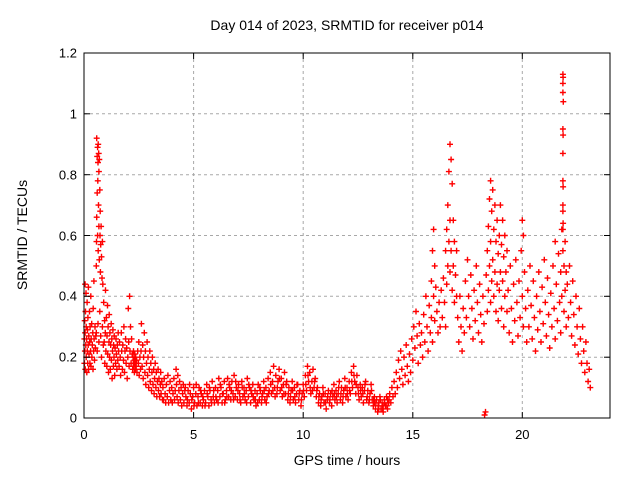 This screenshot has width=640, height=480. What do you see at coordinates (67, 53) in the screenshot?
I see `y-tick-label: 1.2` at bounding box center [67, 53].